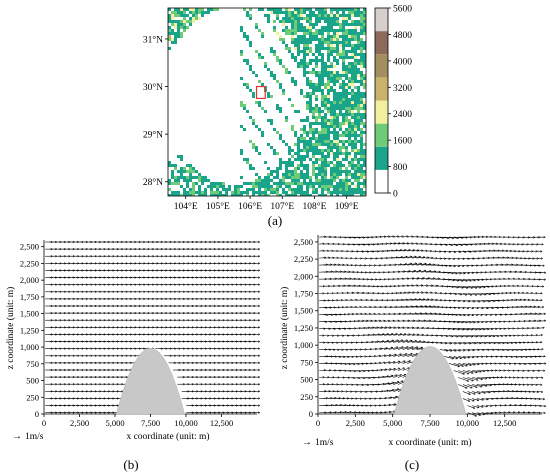 The height and width of the screenshot is (475, 550). What do you see at coordinates (402, 10) in the screenshot?
I see `colorbar-tick-label: 5600` at bounding box center [402, 10].